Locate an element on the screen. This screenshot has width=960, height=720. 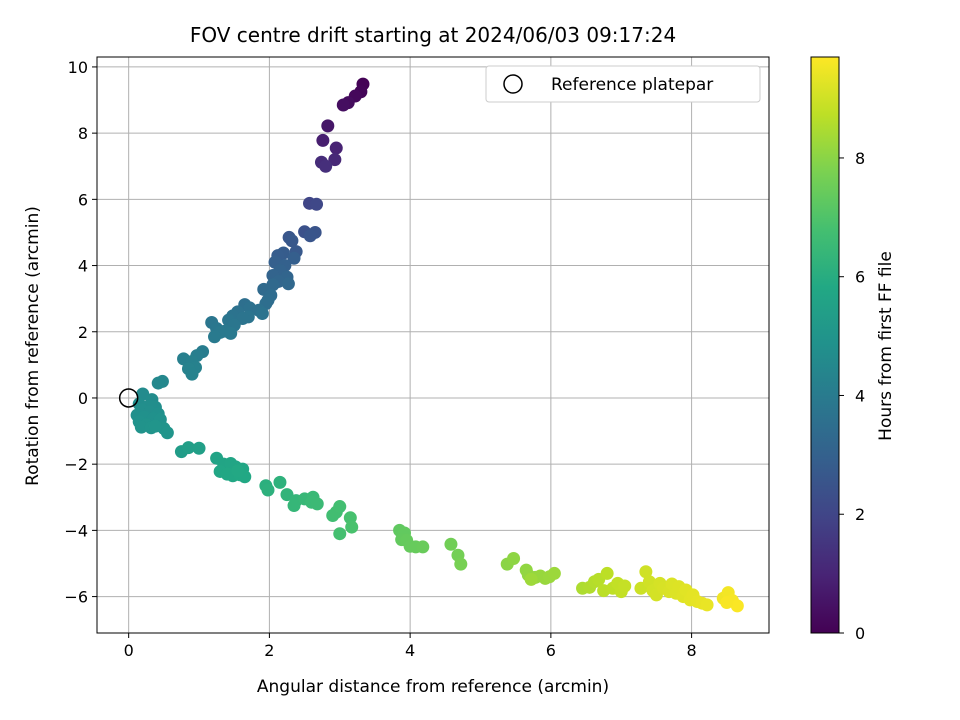
x-tick-label: 0 is located at coordinates (129, 650).